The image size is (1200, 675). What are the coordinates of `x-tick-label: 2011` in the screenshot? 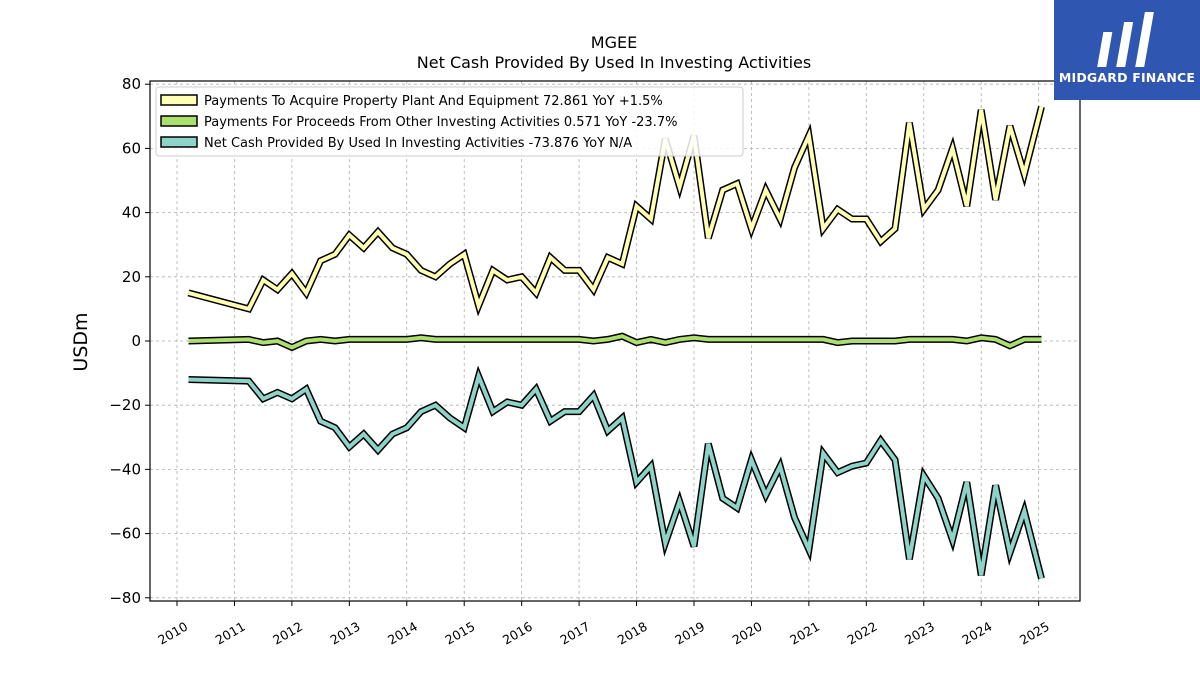 It's located at (230, 633).